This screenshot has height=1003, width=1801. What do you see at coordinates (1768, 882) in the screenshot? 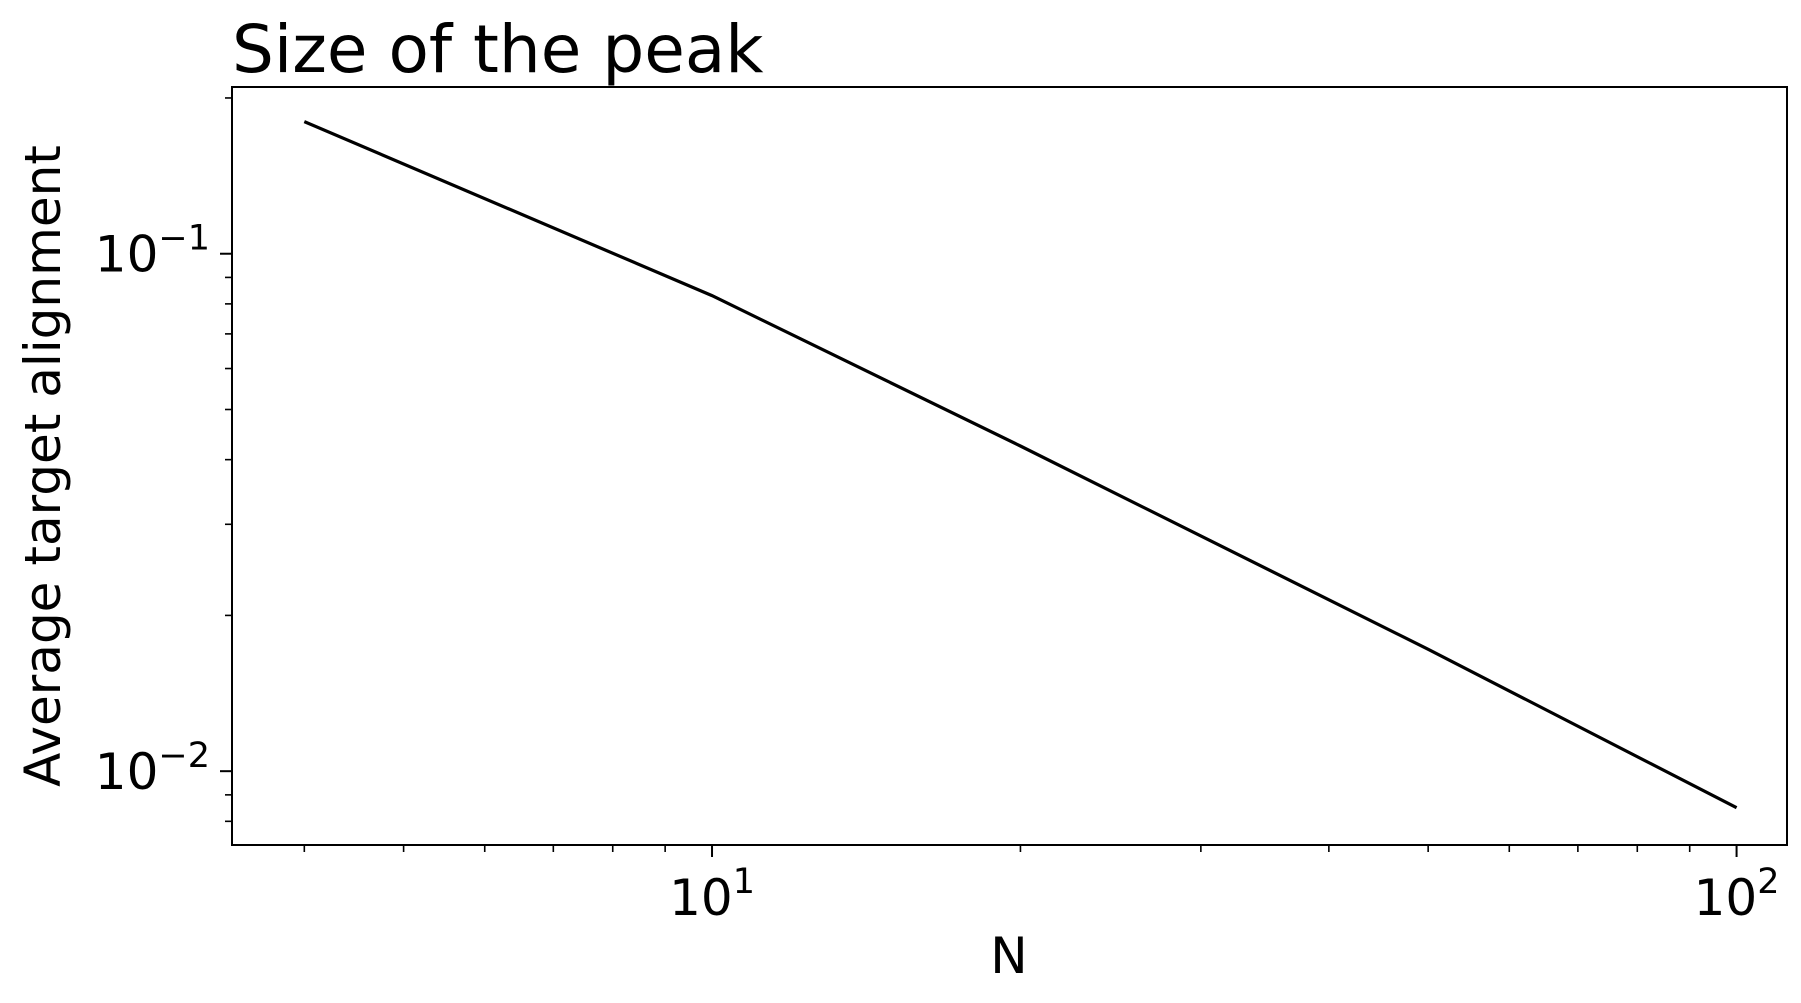
I see `x-tick-label-exponent: 2` at bounding box center [1768, 882].